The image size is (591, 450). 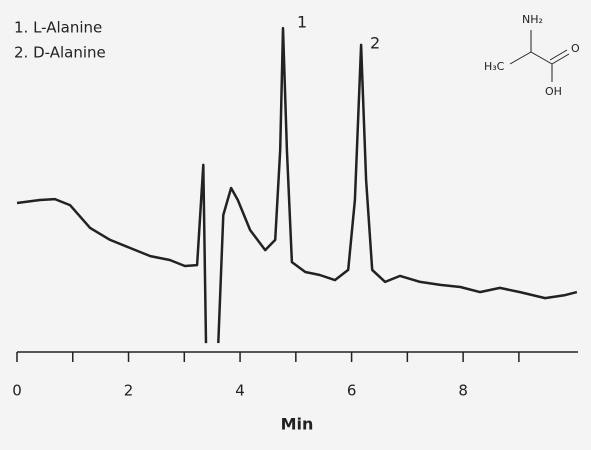 I want to click on x-tick-label: 0, so click(x=17, y=391).